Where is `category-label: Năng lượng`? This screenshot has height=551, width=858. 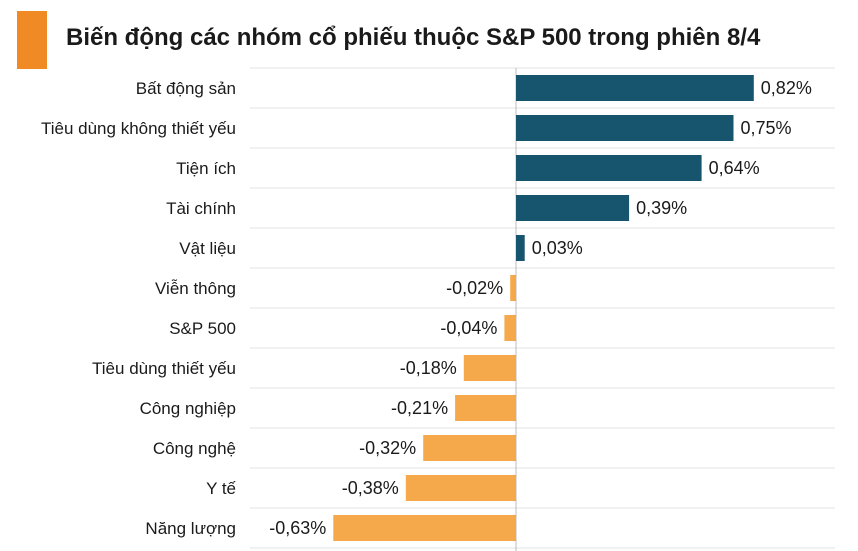
category-label: Năng lượng is located at coordinates (190, 528).